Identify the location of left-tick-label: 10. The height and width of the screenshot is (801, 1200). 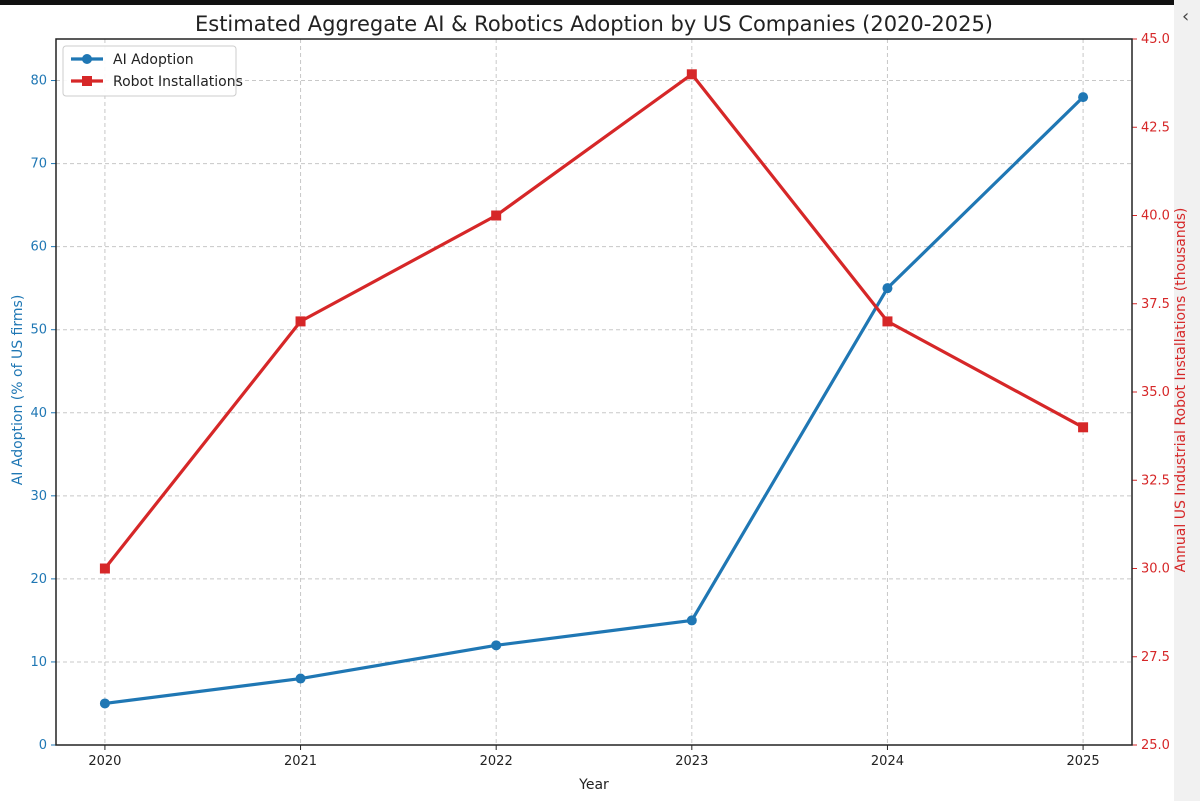
(38, 662).